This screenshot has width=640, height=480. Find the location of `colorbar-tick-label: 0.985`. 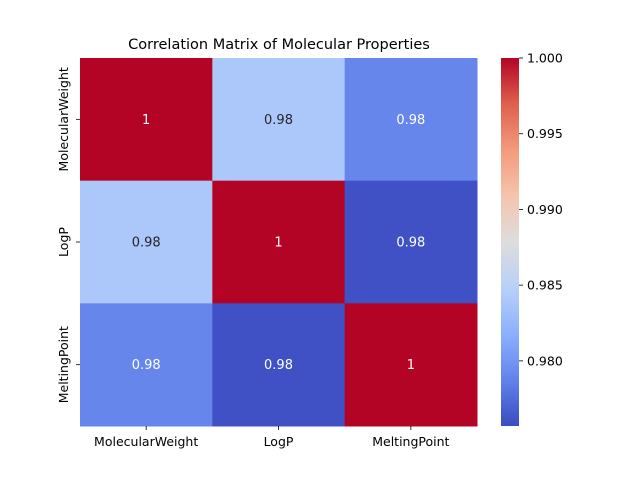

colorbar-tick-label: 0.985 is located at coordinates (545, 285).